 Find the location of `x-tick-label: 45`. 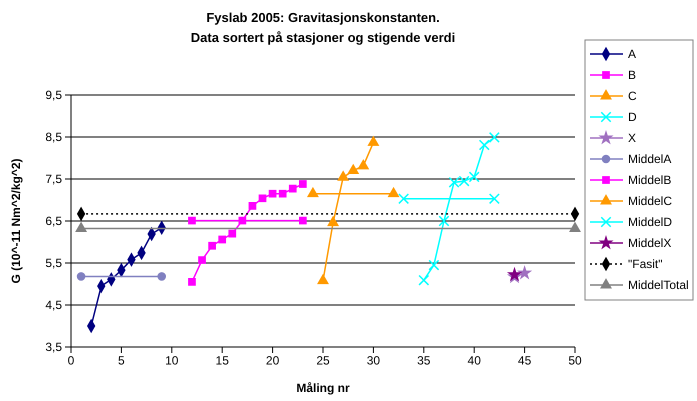

x-tick-label: 45 is located at coordinates (525, 361).